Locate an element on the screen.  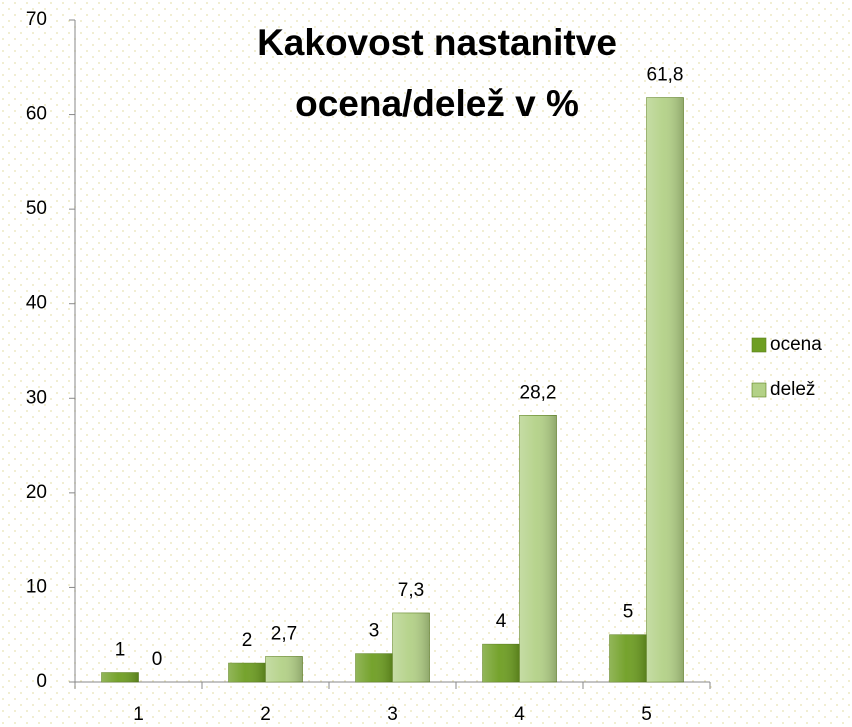
y-tick-label: 20 is located at coordinates (36, 492).